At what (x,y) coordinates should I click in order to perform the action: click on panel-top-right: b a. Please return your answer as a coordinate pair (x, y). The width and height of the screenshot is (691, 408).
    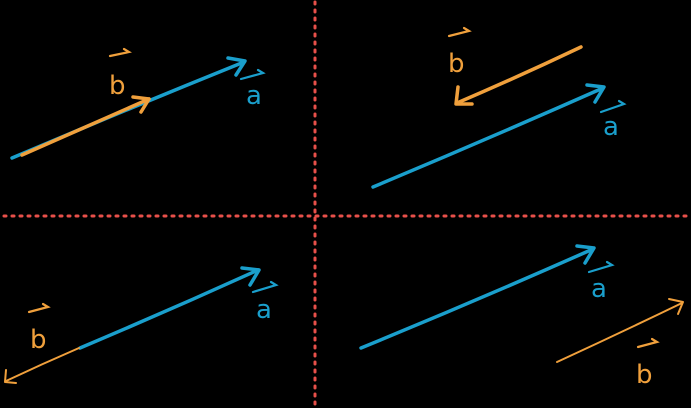
    Looking at the image, I should click on (499, 107).